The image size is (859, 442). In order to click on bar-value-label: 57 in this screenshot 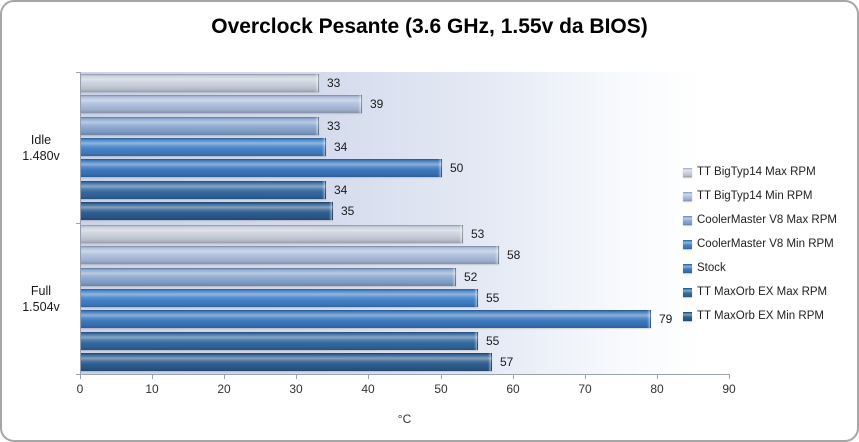, I will do `click(507, 362)`.